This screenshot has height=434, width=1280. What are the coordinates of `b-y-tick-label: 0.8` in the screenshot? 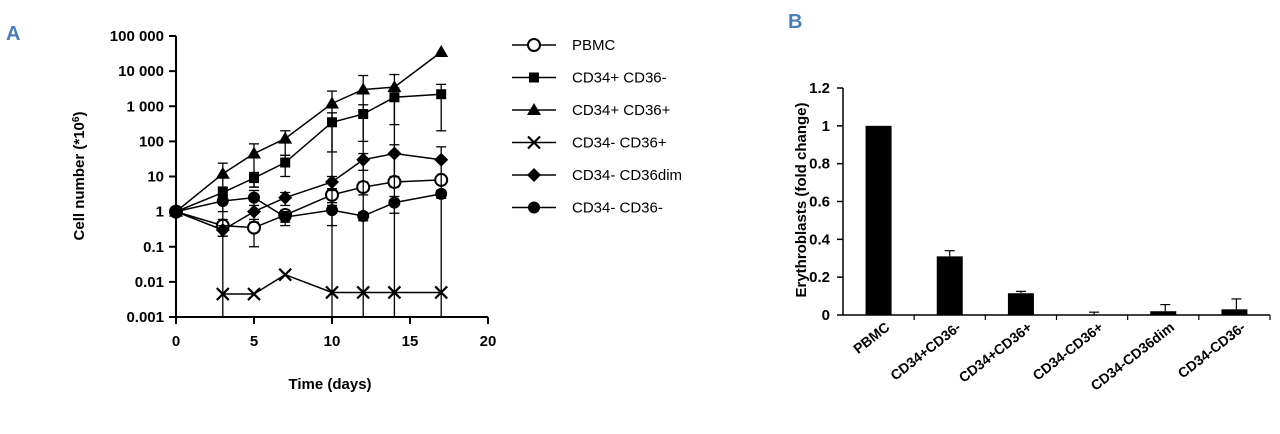 It's located at (819, 164).